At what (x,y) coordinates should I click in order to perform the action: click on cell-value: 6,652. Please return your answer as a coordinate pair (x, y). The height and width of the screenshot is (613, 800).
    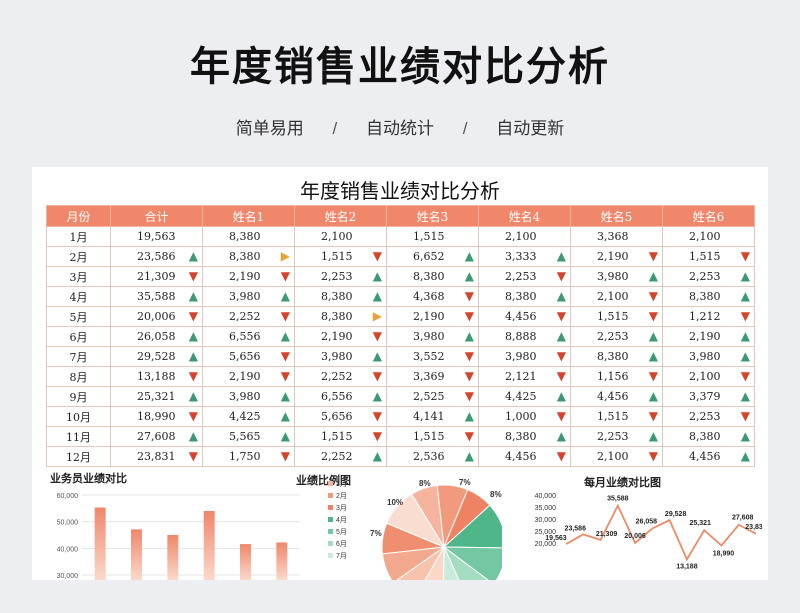
    Looking at the image, I should click on (429, 256).